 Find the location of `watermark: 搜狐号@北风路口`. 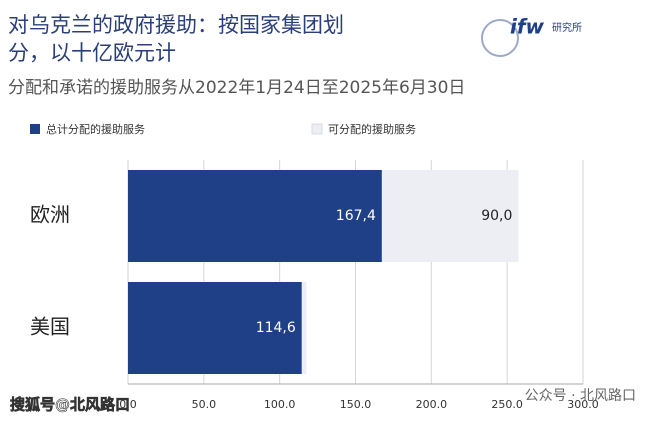

watermark: 搜狐号@北风路口 is located at coordinates (70, 405).